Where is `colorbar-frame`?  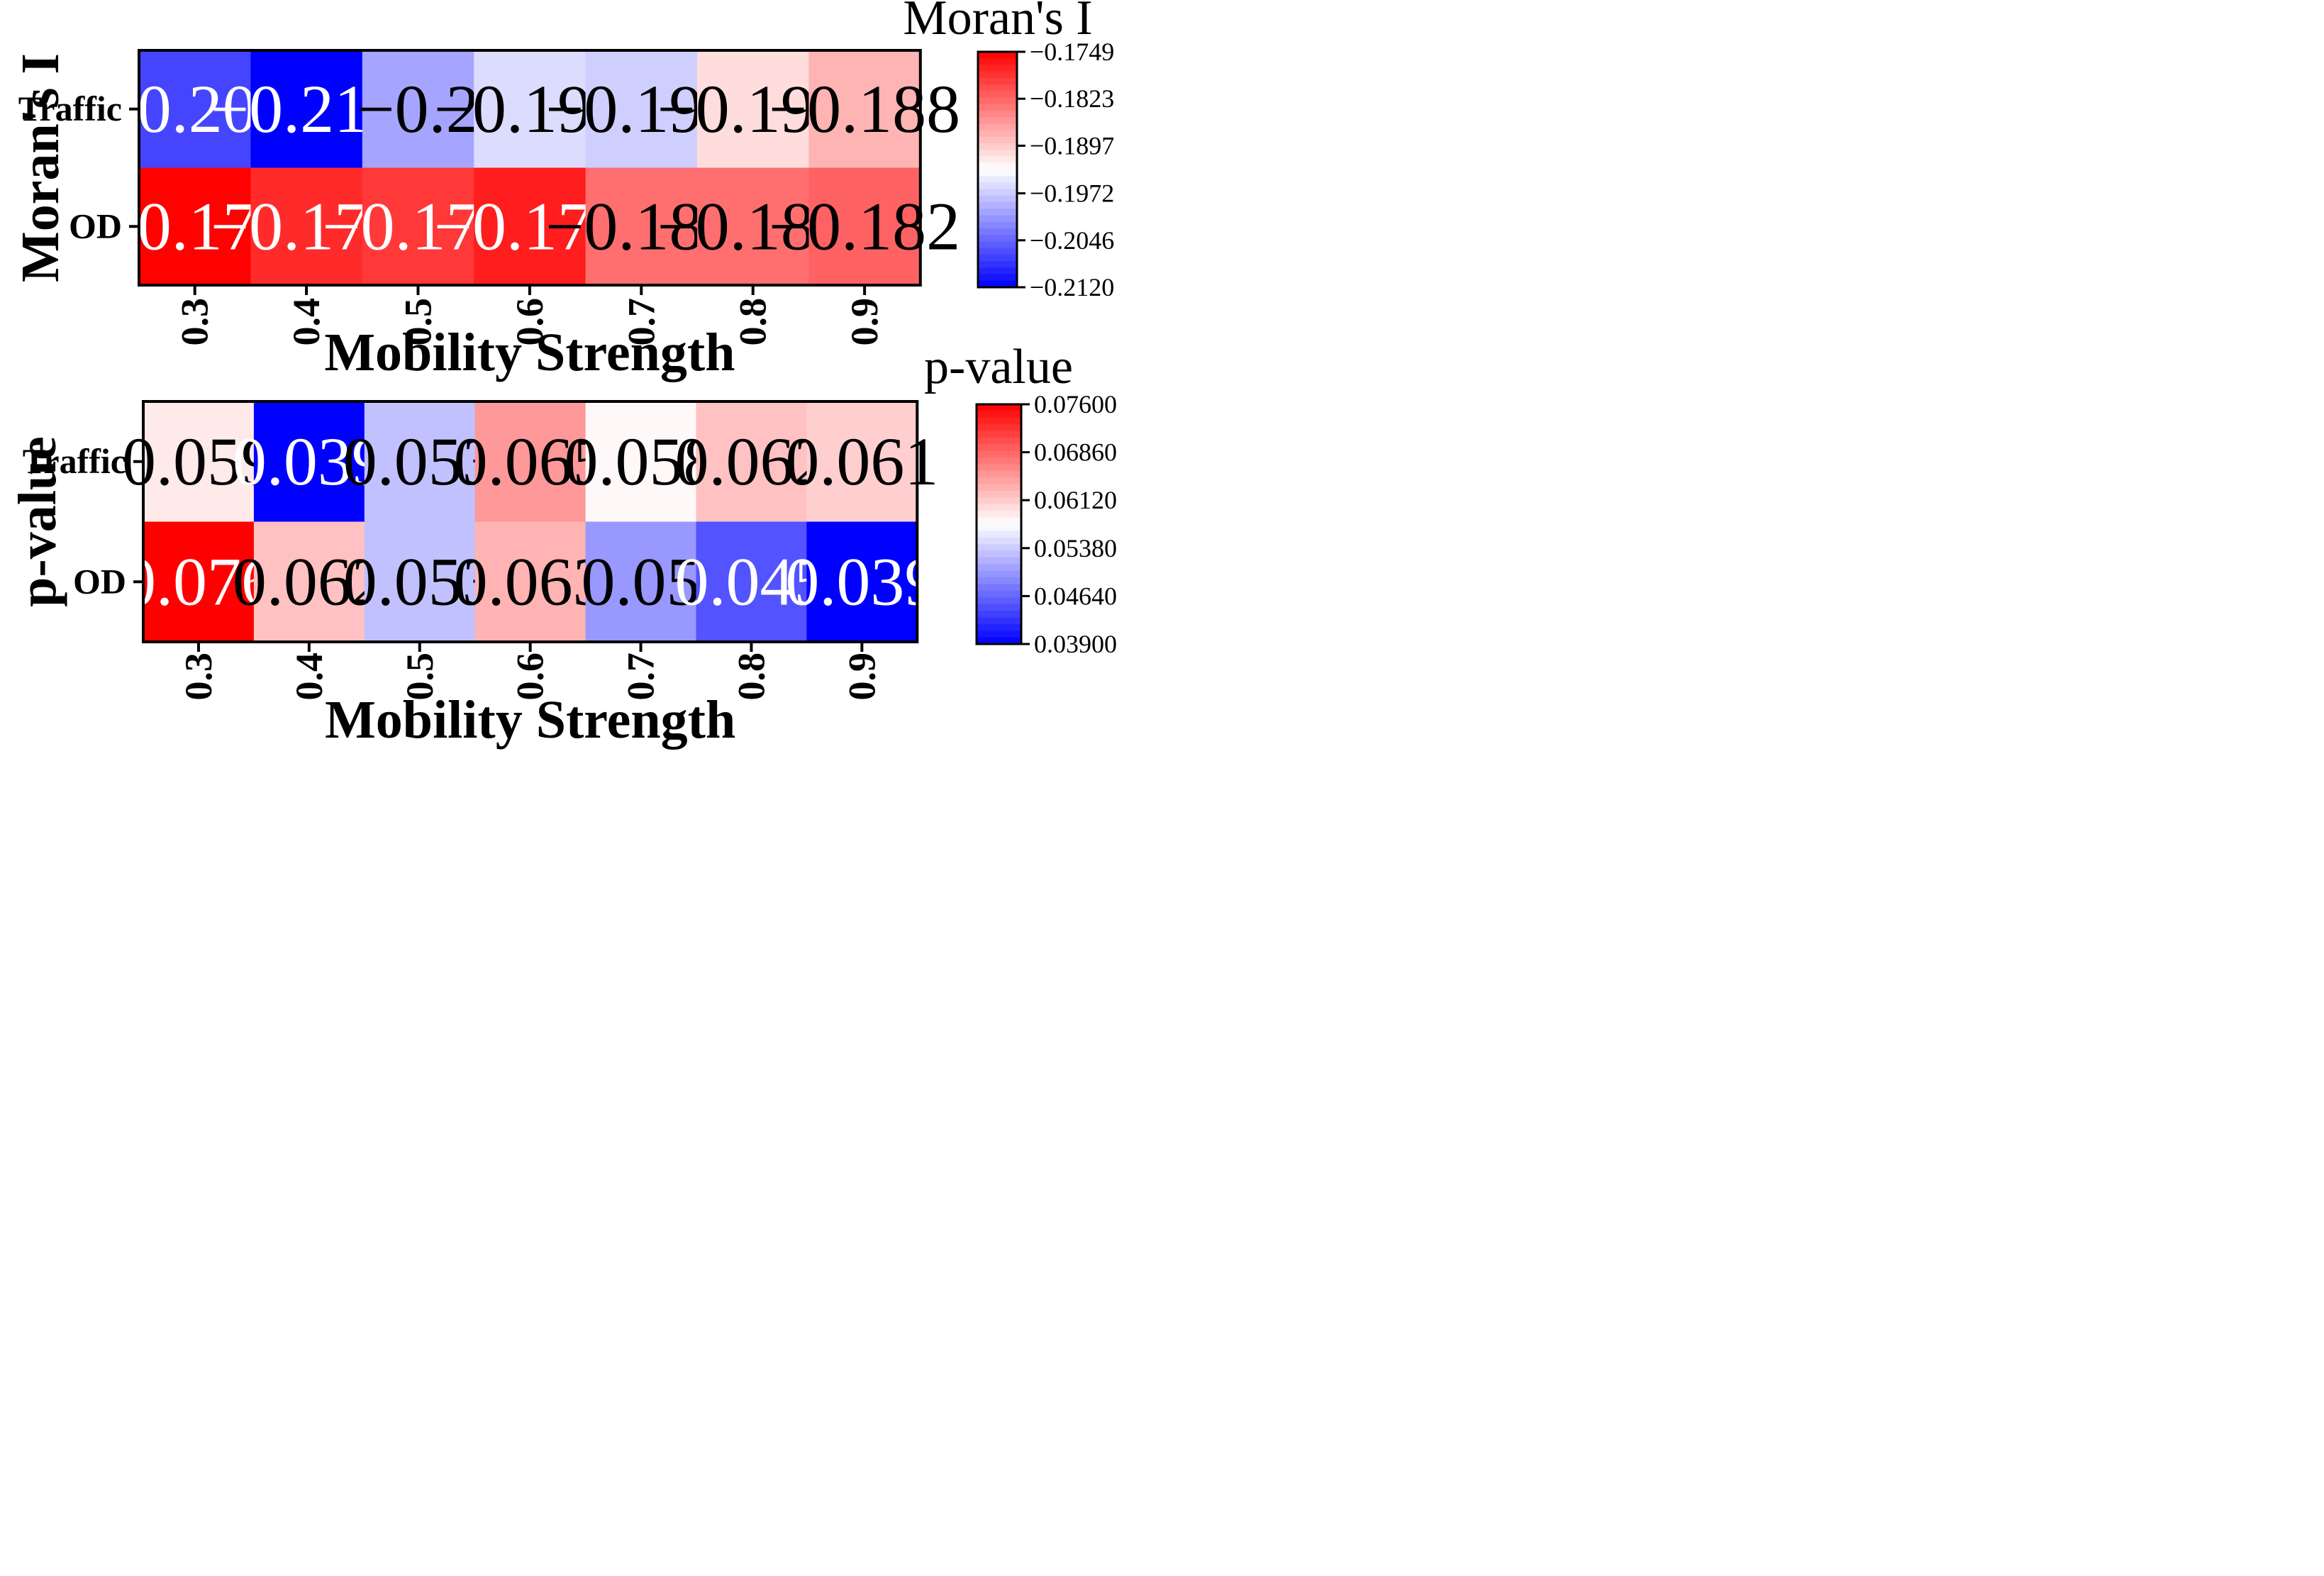 colorbar-frame is located at coordinates (999, 524).